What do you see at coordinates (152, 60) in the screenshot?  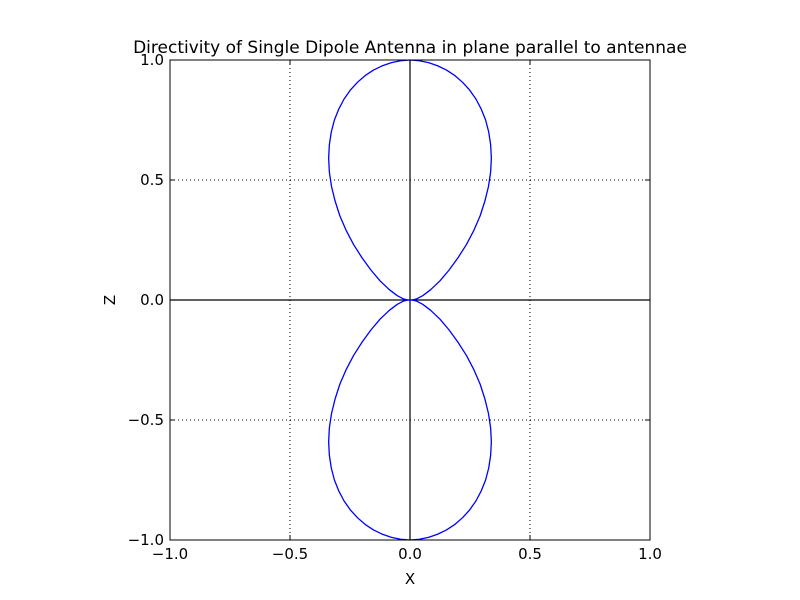 I see `y-tick-label: 1.0` at bounding box center [152, 60].